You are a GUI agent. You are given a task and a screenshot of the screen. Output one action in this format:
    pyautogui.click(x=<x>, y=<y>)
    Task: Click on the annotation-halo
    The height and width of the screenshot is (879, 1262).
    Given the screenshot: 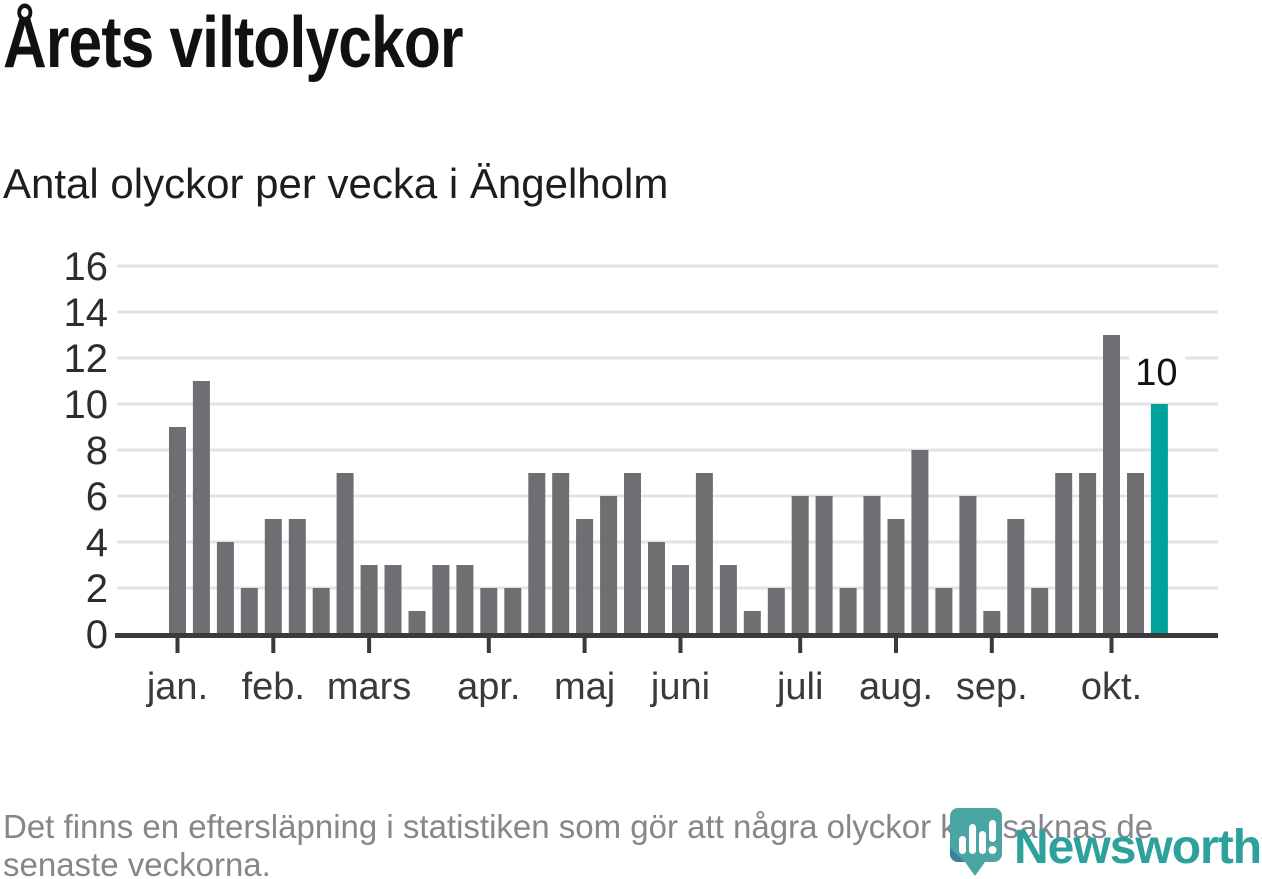 What is the action you would take?
    pyautogui.click(x=1157, y=373)
    